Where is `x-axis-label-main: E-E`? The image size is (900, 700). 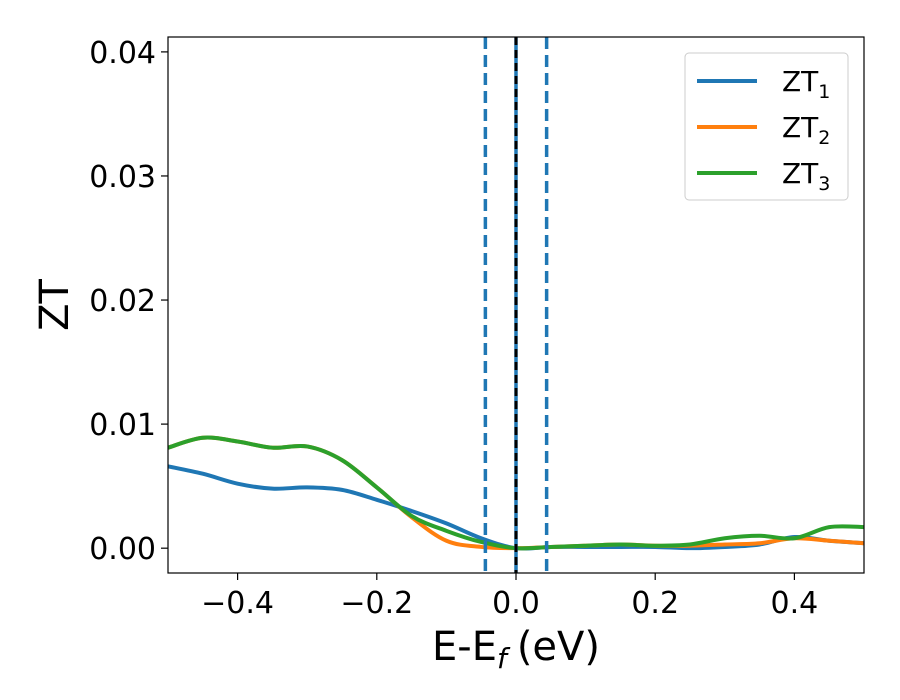
x-axis-label-main: E-E is located at coordinates (464, 647).